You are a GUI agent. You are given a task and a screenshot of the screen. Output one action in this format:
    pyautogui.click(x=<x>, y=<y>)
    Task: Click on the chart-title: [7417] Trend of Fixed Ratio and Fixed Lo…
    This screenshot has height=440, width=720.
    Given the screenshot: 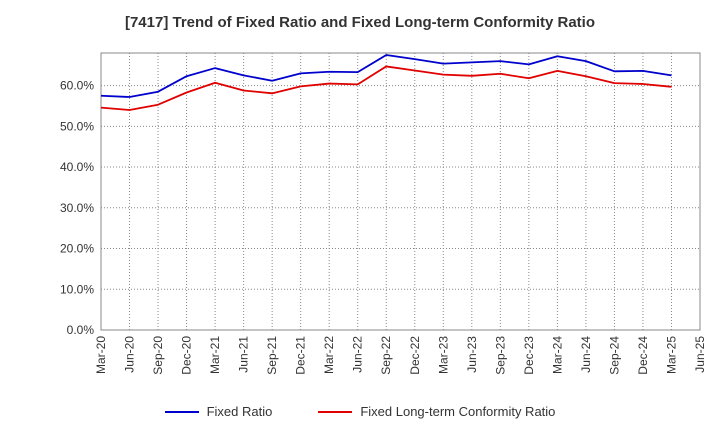 What is the action you would take?
    pyautogui.click(x=360, y=22)
    